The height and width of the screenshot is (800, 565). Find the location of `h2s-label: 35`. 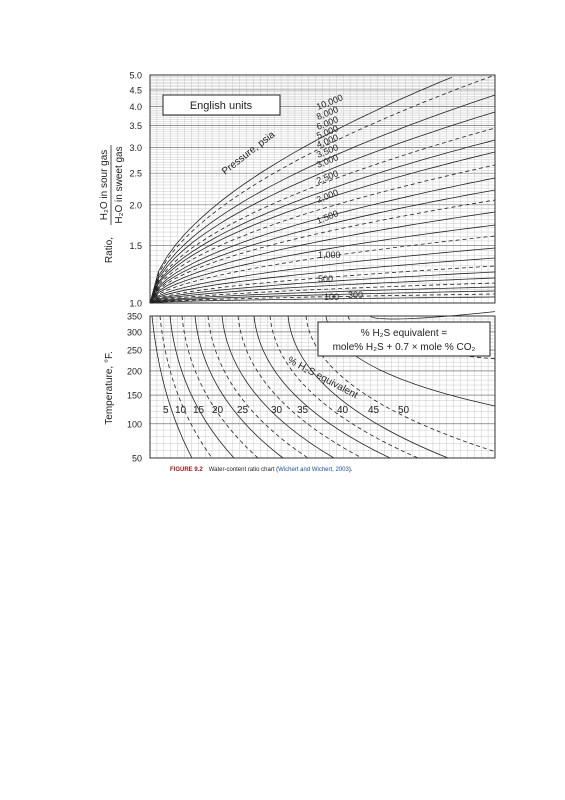

h2s-label: 35 is located at coordinates (303, 410).